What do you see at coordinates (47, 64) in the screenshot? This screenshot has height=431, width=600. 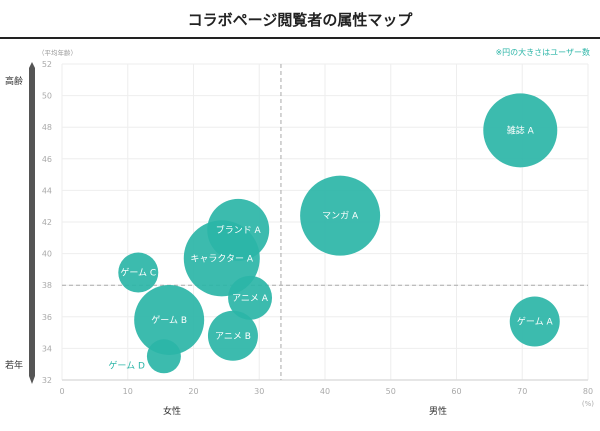 I see `y-tick-label: 52` at bounding box center [47, 64].